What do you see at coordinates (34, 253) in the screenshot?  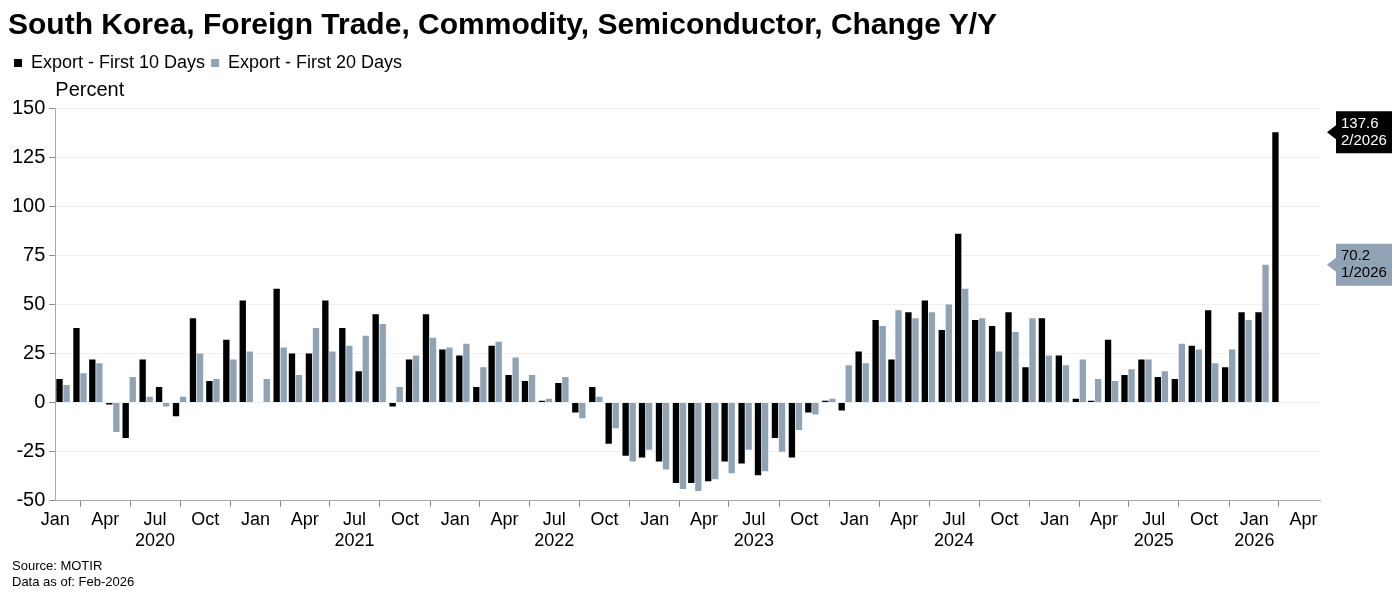 I see `y-tick-label: 75` at bounding box center [34, 253].